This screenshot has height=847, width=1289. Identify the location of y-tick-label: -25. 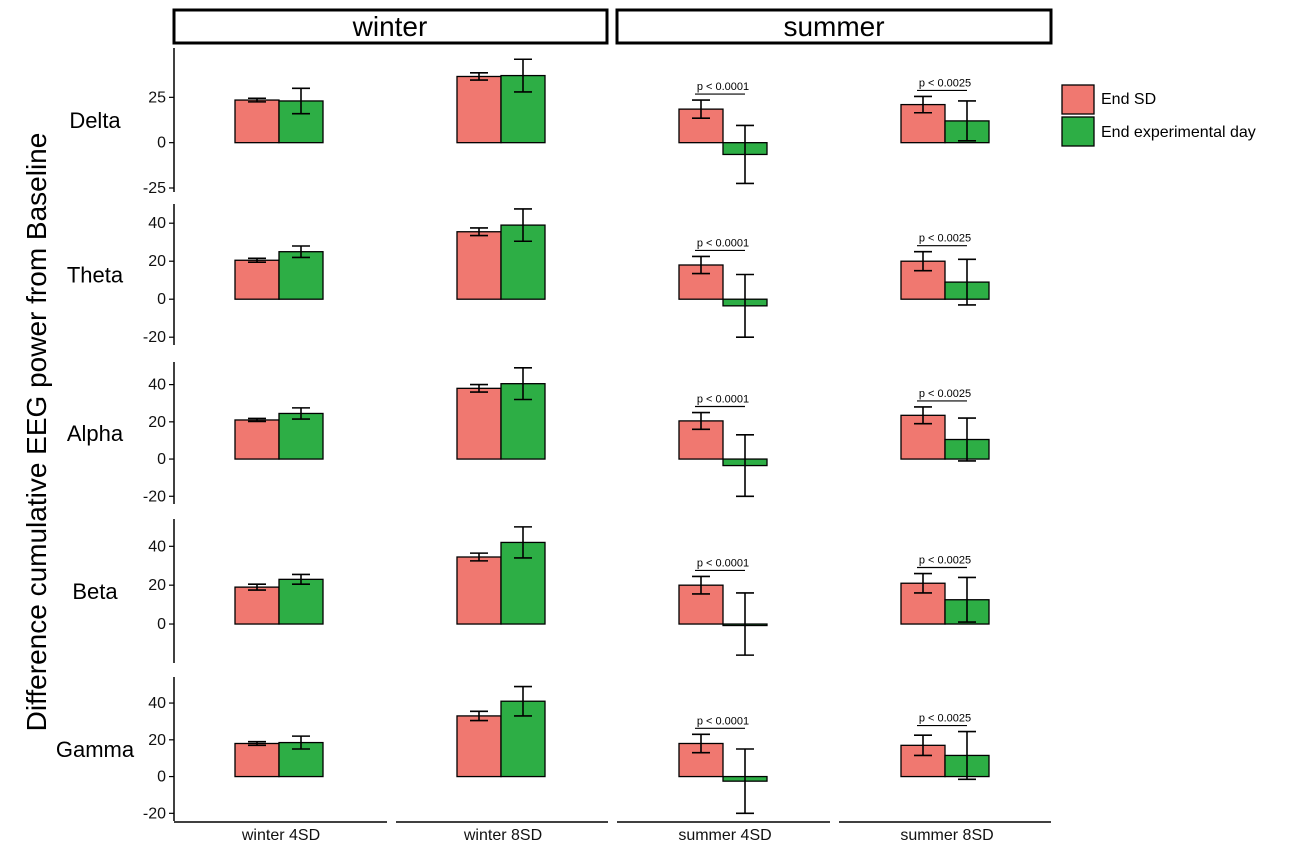
(154, 188).